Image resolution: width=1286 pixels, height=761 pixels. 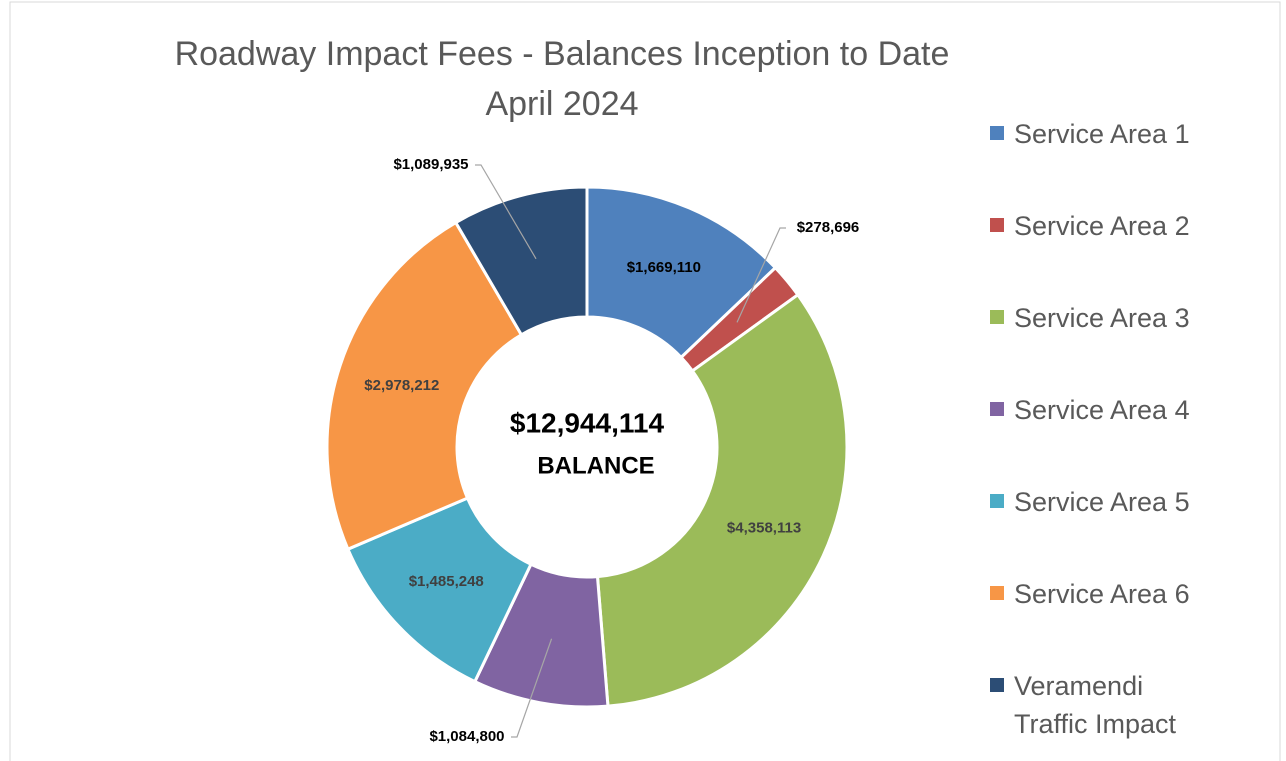 I want to click on legend-label: Service Area 5, so click(x=1102, y=502).